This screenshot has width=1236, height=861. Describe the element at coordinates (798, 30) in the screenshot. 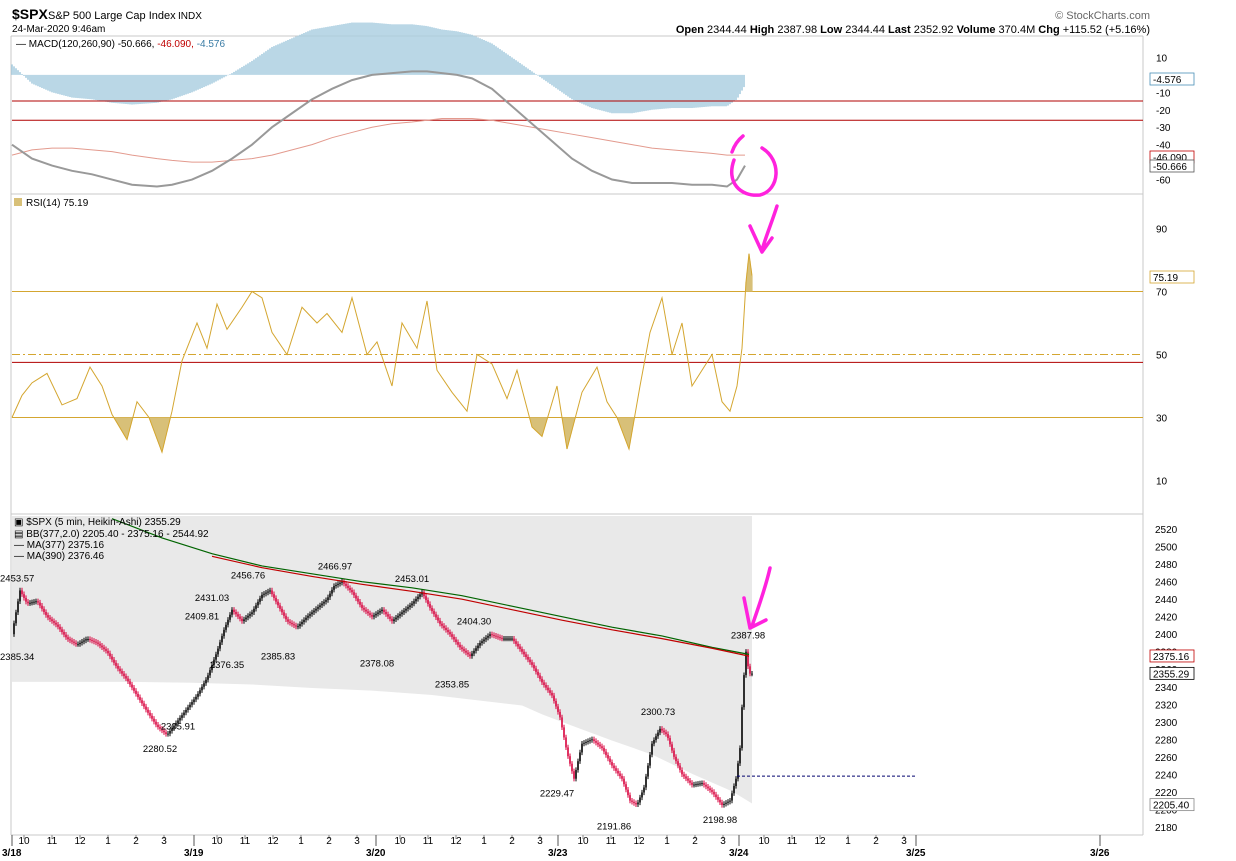

I see `quote-value: 2387.98` at that location.